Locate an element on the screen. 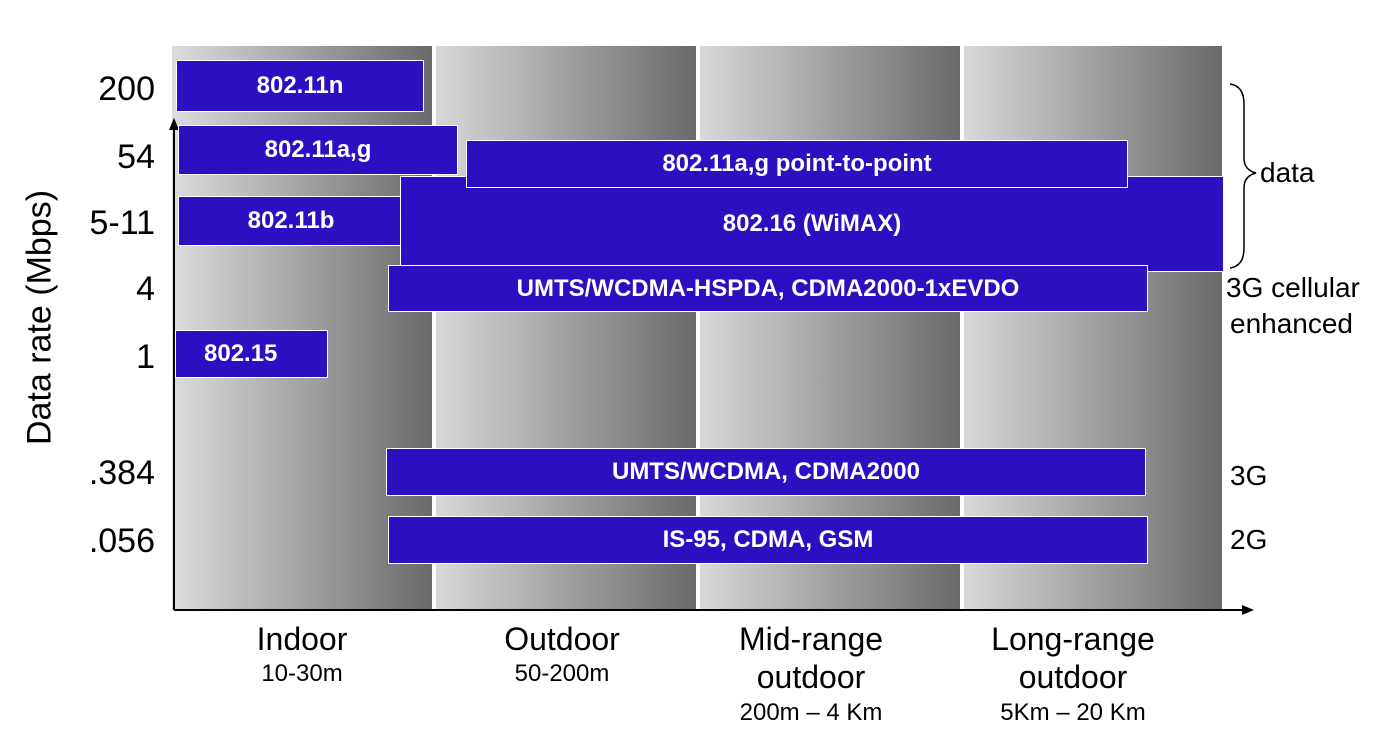  y-tick-1: 1 is located at coordinates (145, 357).